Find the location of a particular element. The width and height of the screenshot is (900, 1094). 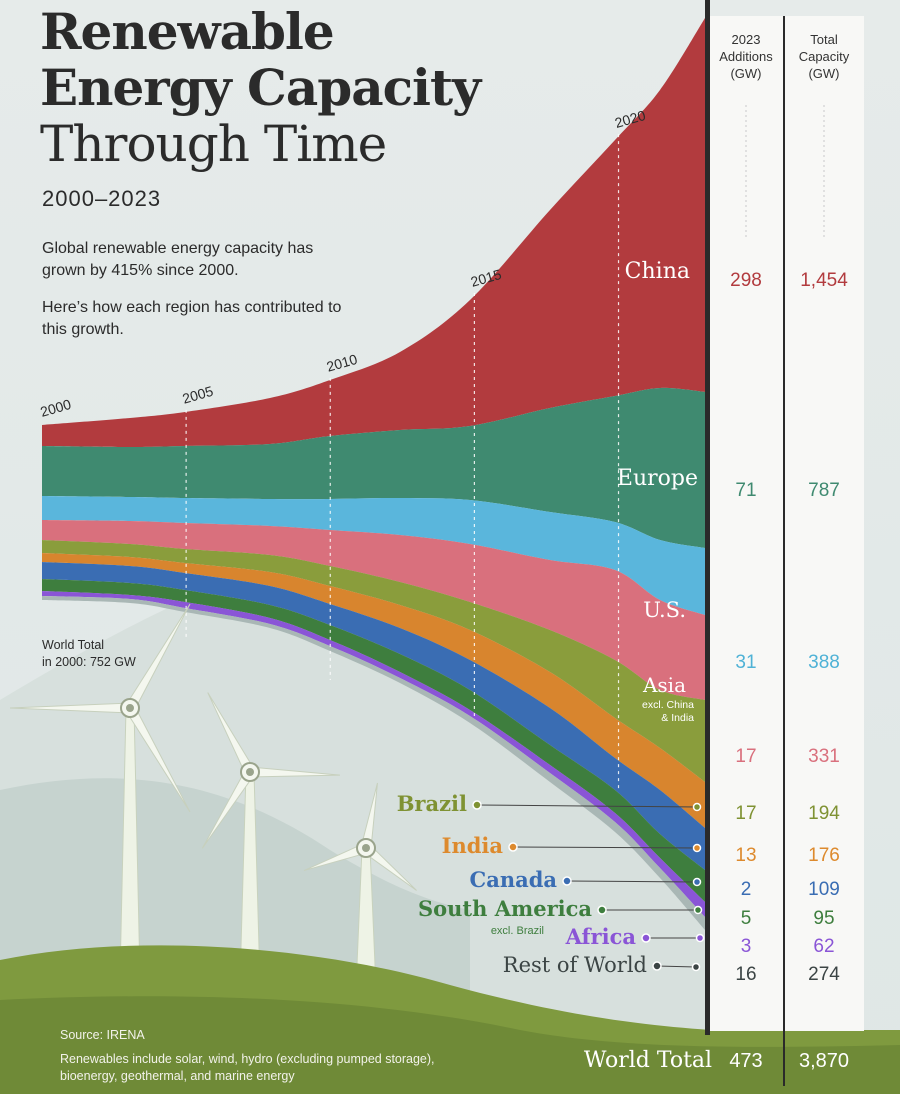

total-value-india: 176 is located at coordinates (824, 855).